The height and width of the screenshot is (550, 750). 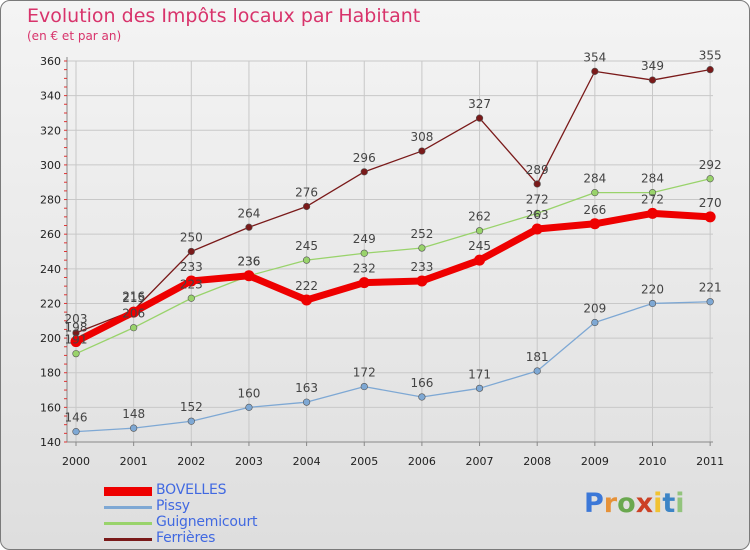 I want to click on data-label-guignemicourt-2010: 284, so click(x=652, y=179).